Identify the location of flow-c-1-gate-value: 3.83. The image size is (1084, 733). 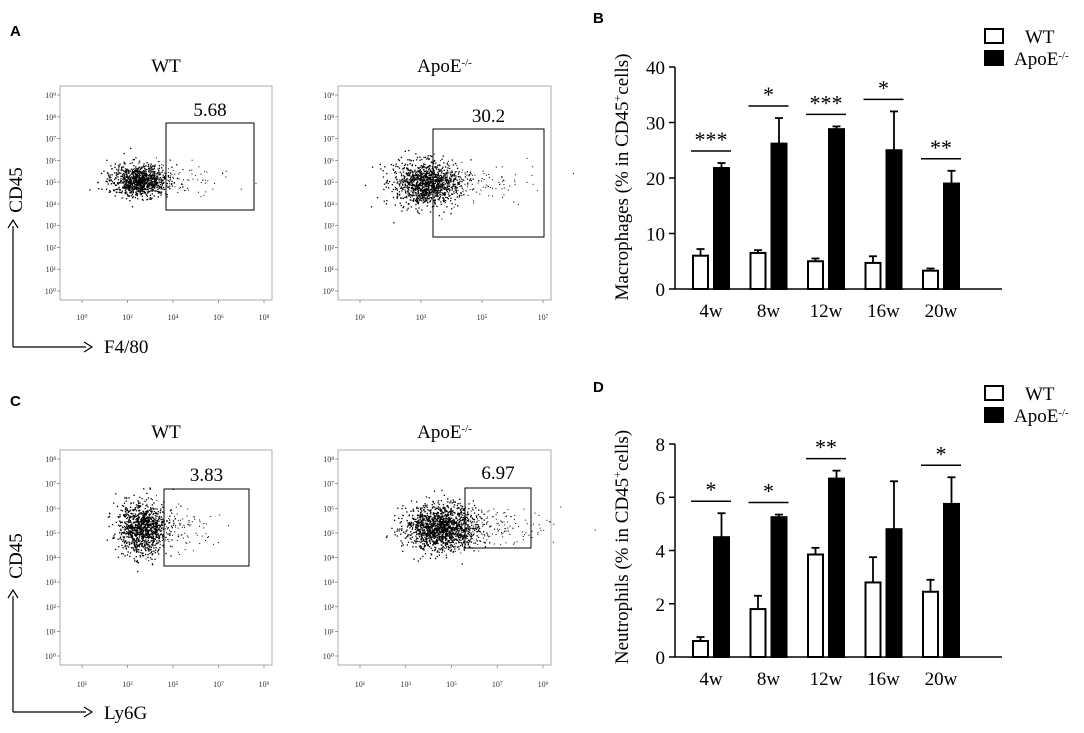
(206, 475).